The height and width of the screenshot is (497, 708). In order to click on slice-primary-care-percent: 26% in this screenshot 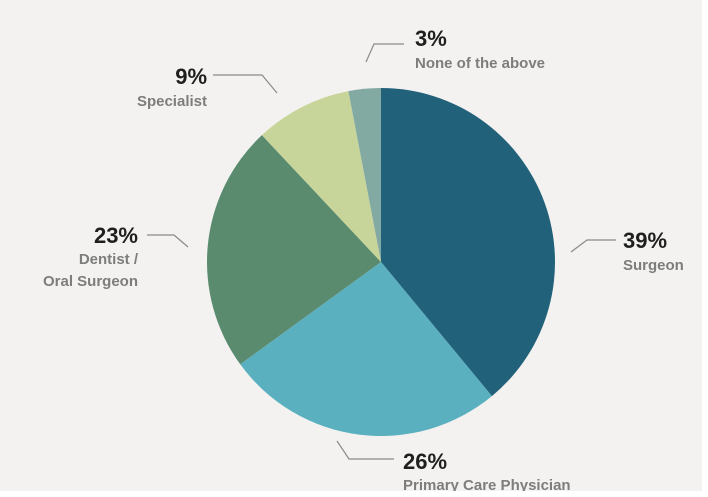, I will do `click(425, 461)`.